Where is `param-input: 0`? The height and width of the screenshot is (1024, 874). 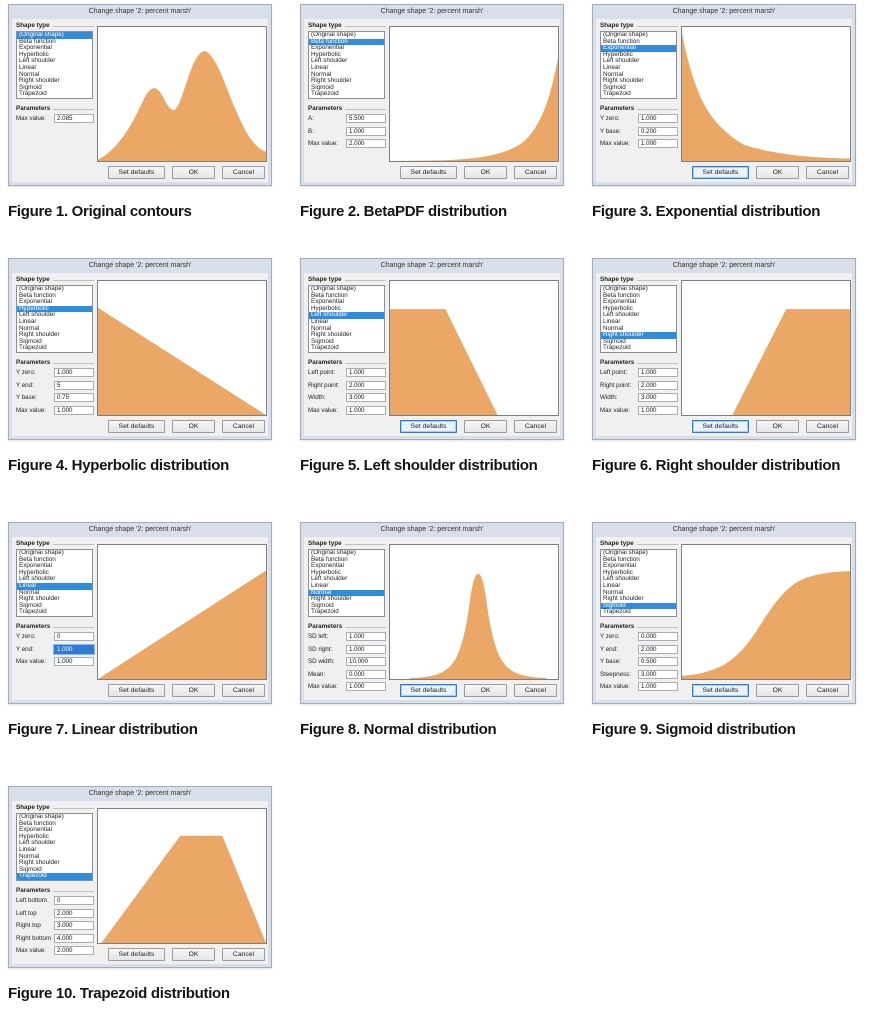 param-input: 0 is located at coordinates (74, 636).